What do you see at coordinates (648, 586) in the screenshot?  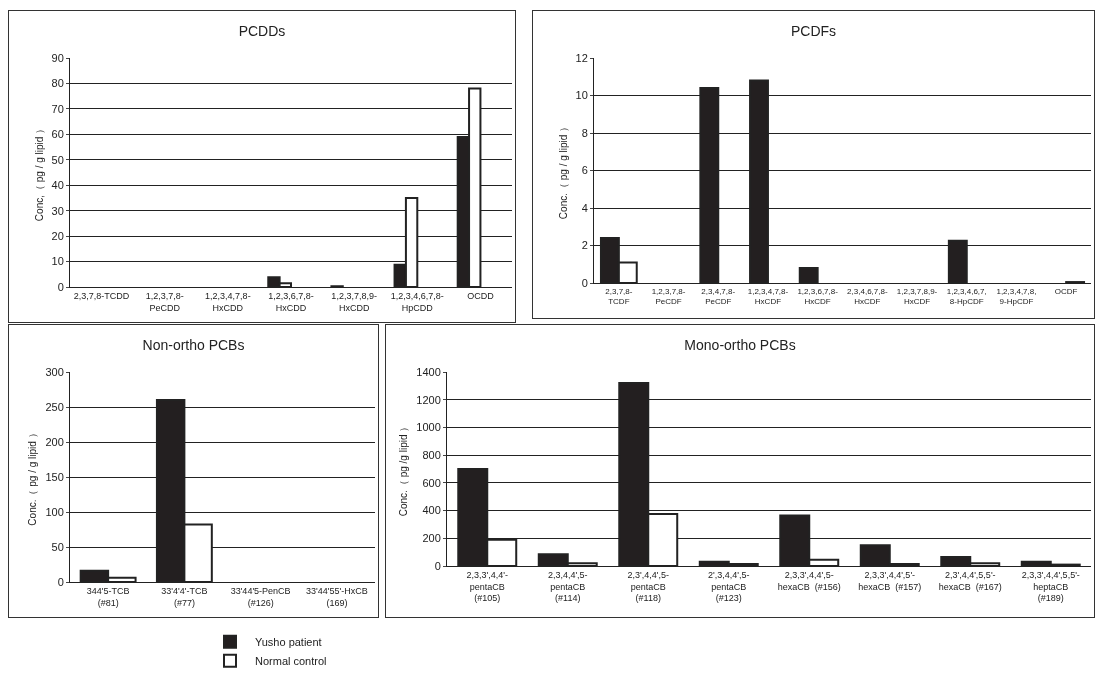 I see `x-tick-label: 2,3',4,4',5- pentaCB (#118)` at bounding box center [648, 586].